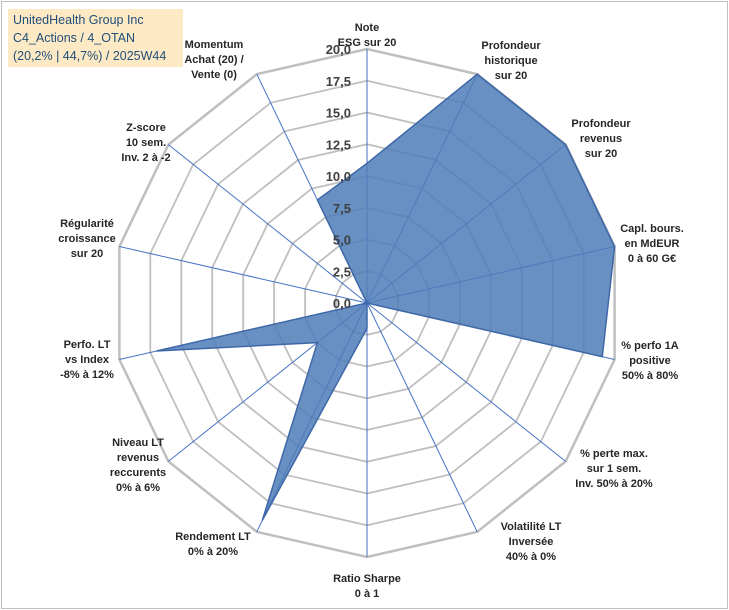 The width and height of the screenshot is (729, 610). Describe the element at coordinates (367, 586) in the screenshot. I see `axis-label-7: Ratio Sharpe 0 à 1` at that location.